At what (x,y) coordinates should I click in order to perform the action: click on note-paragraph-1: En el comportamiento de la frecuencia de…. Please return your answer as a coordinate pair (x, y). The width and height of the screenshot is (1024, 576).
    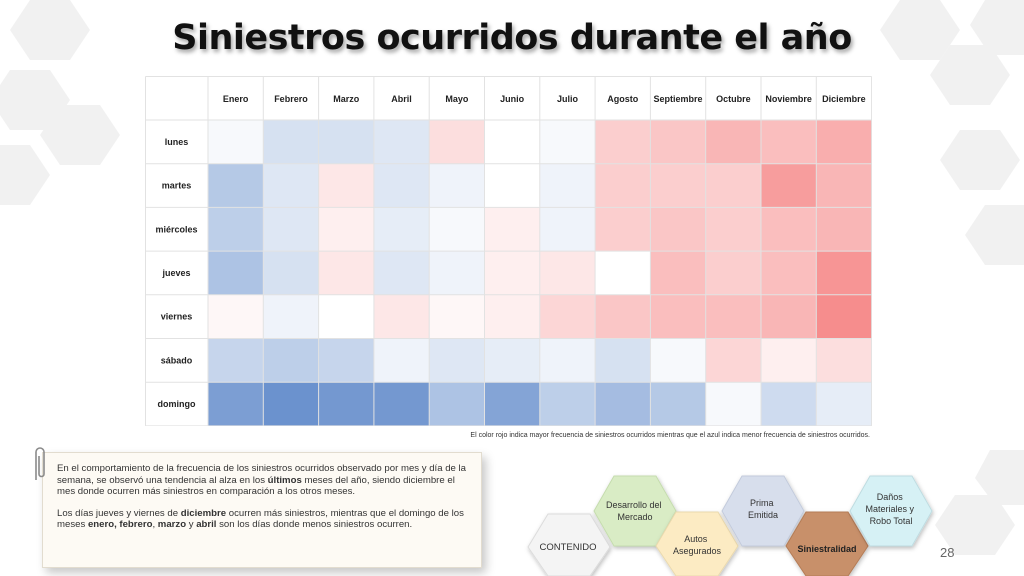
    Looking at the image, I should click on (262, 480).